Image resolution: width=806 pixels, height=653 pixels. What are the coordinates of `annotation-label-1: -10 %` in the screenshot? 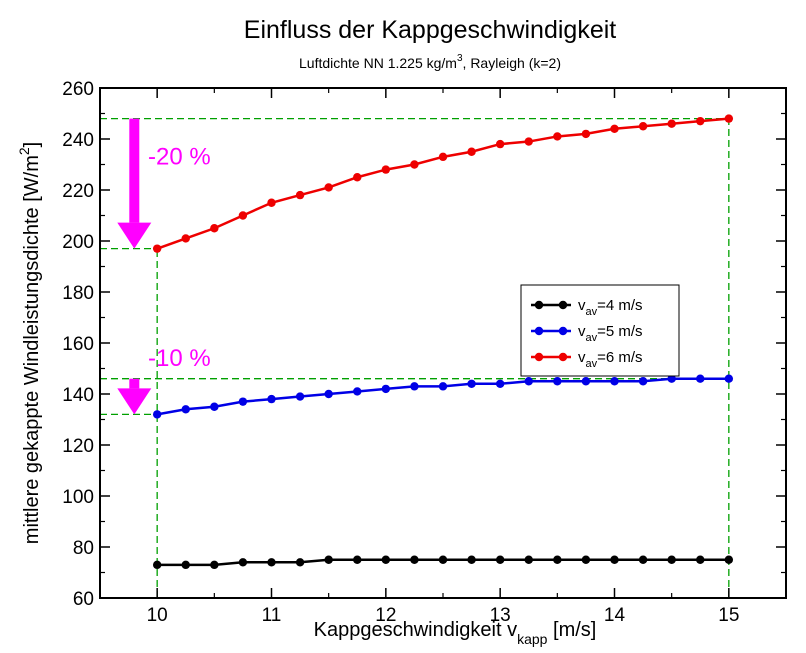 It's located at (179, 358).